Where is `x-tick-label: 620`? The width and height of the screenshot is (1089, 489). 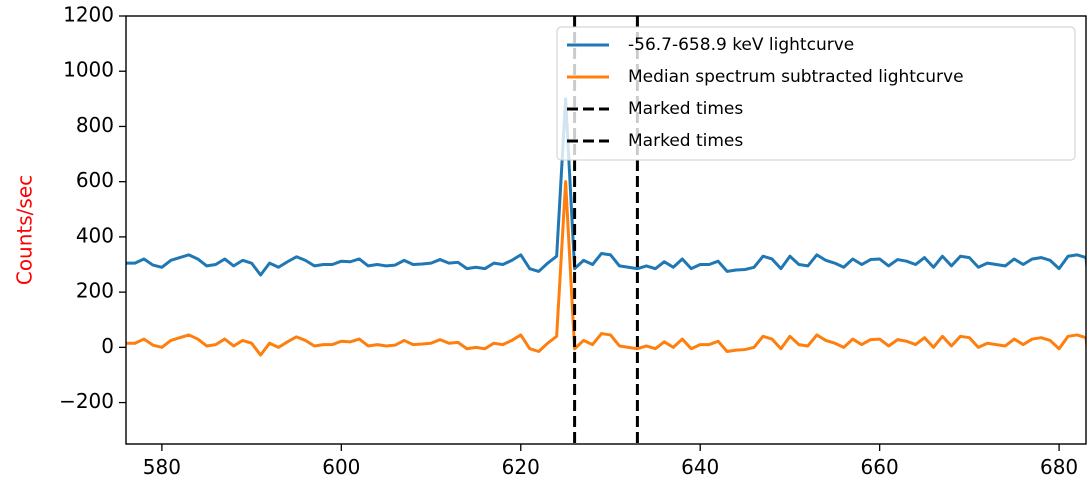
x-tick-label: 620 is located at coordinates (521, 467).